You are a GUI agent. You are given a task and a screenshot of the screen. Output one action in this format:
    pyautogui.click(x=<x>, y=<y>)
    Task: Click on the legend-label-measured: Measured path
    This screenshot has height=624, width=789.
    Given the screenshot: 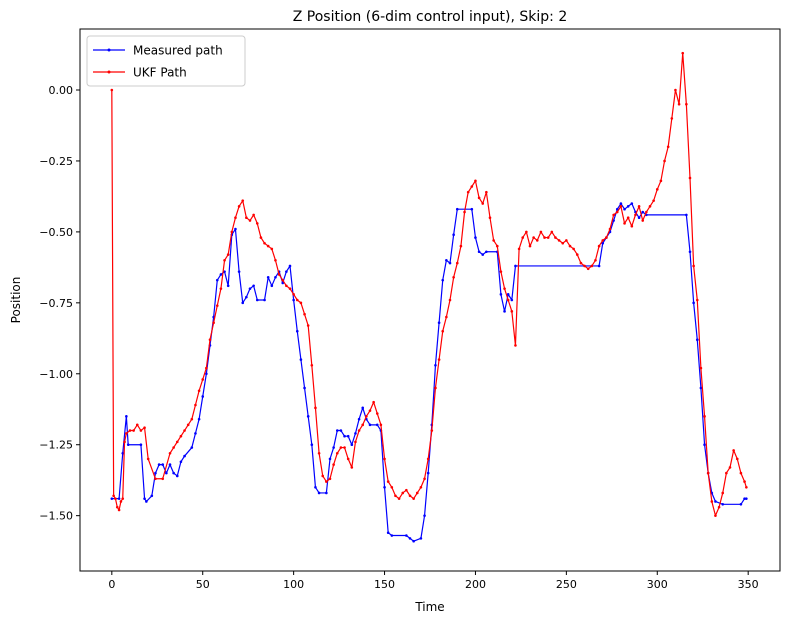 What is the action you would take?
    pyautogui.click(x=178, y=51)
    